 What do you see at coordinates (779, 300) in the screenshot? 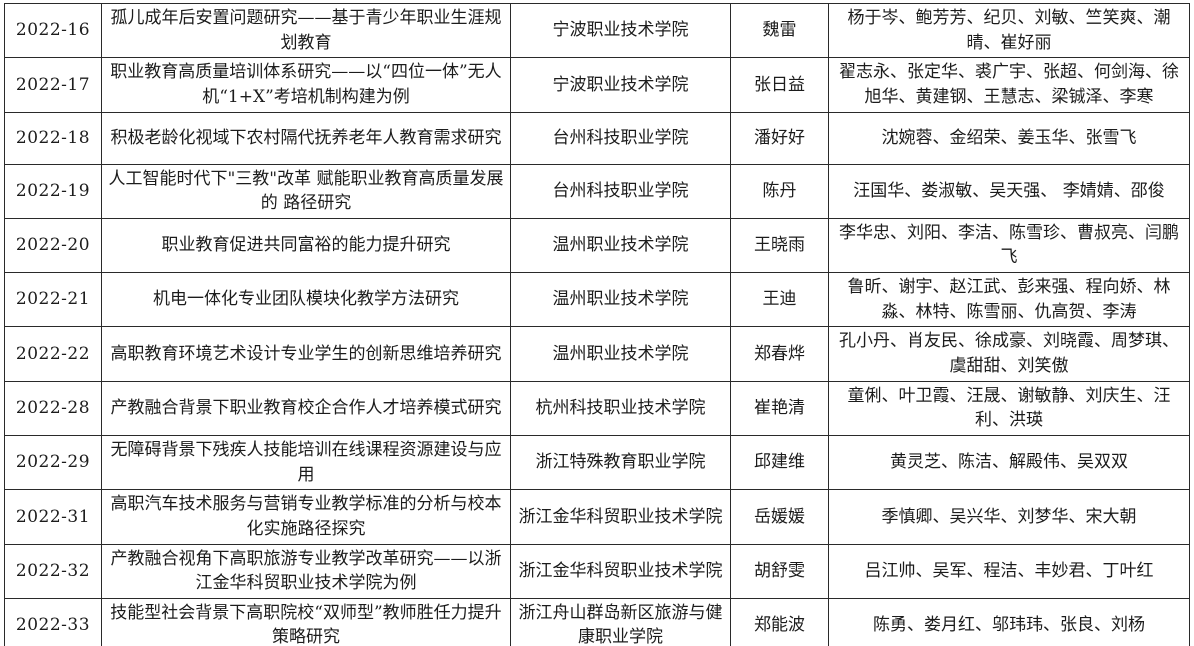
I see `project-leader-cell: 王迪` at bounding box center [779, 300].